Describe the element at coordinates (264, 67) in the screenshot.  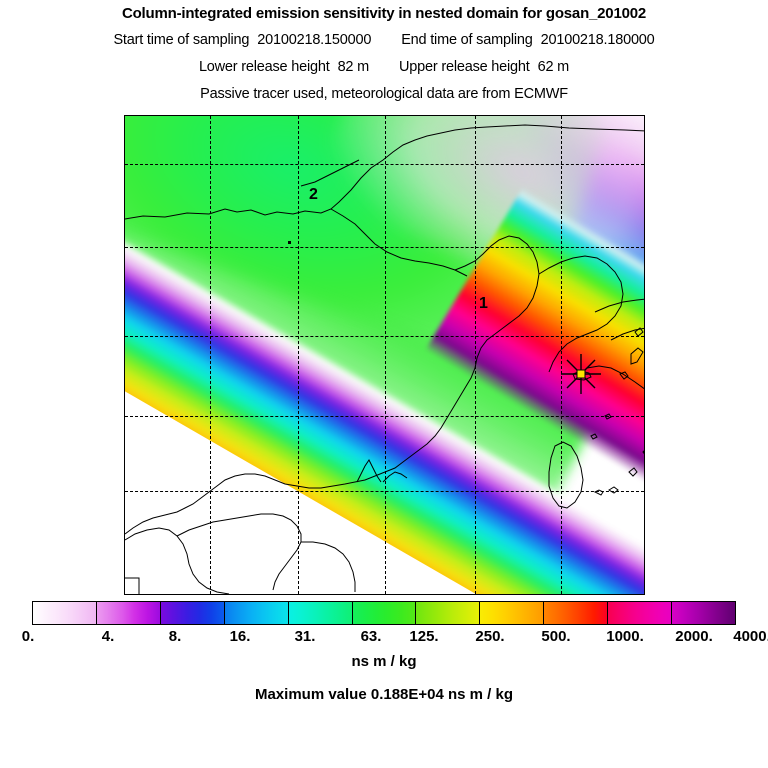
I see `lower-release-label: Lower release height` at that location.